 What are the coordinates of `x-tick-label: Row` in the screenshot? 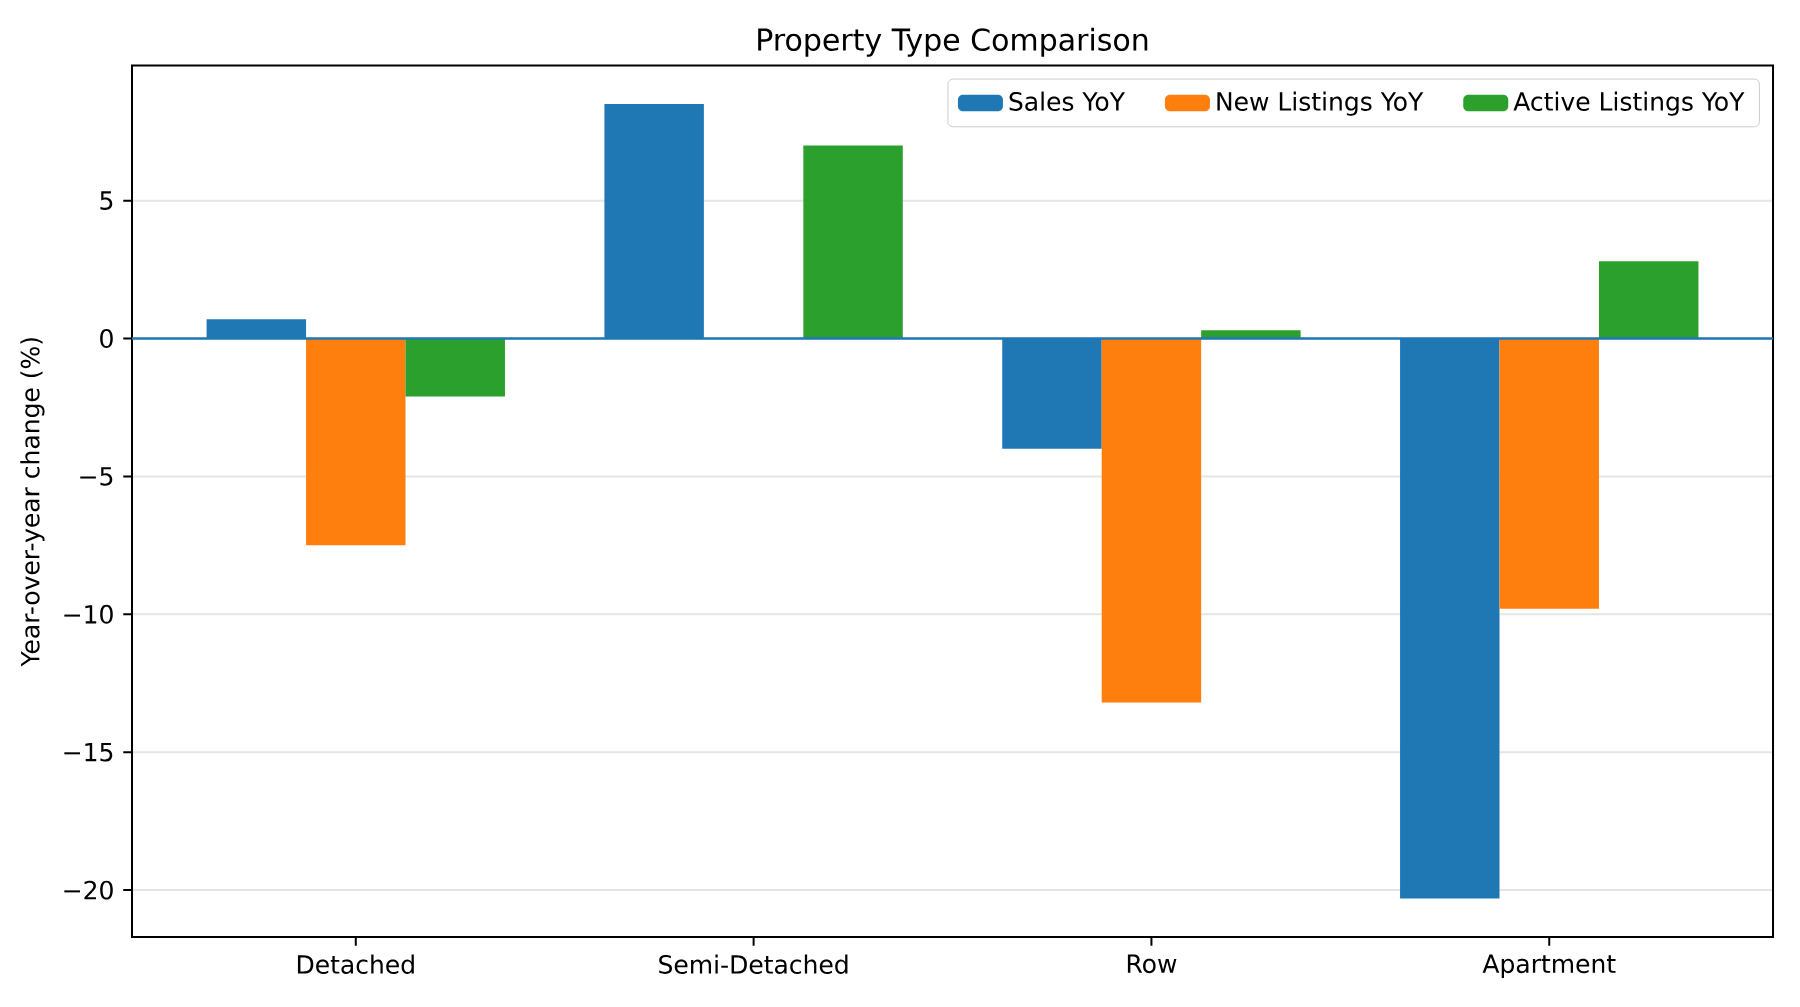 It's located at (1152, 964).